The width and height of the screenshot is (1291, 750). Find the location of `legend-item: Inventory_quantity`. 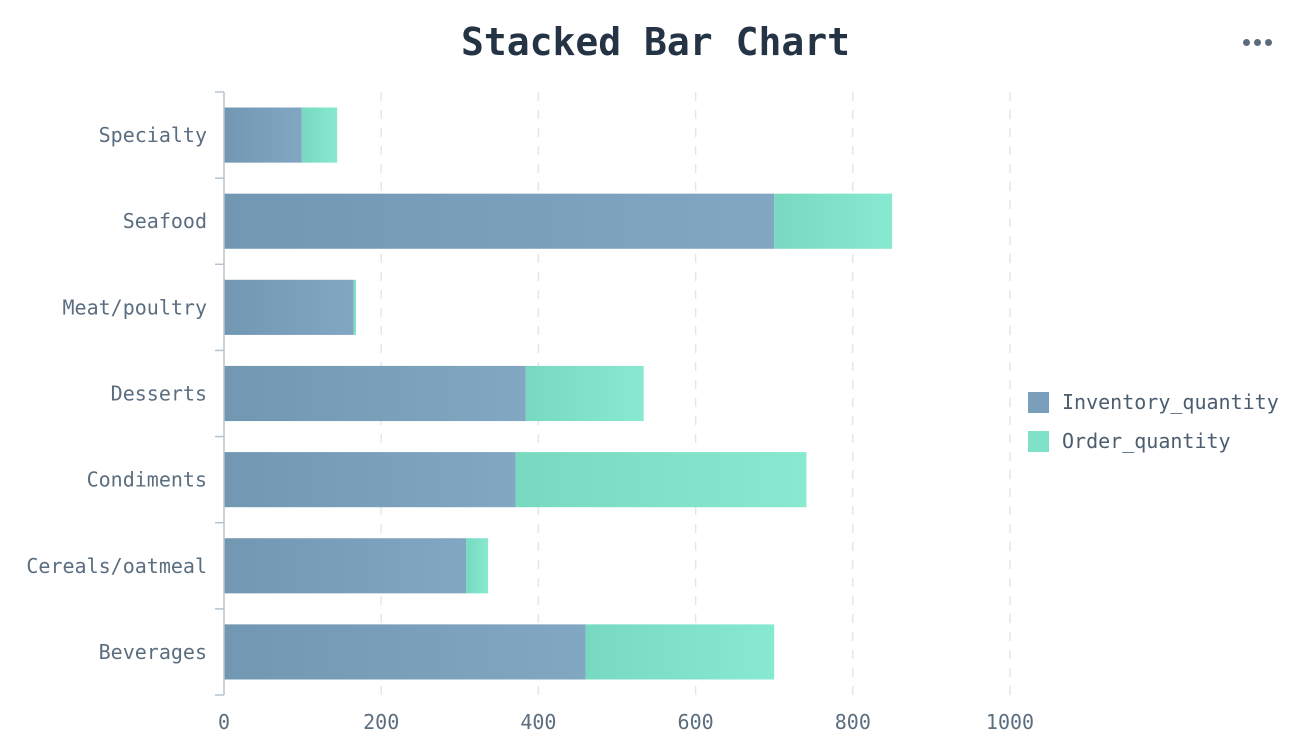

legend-item: Inventory_quantity is located at coordinates (1153, 402).